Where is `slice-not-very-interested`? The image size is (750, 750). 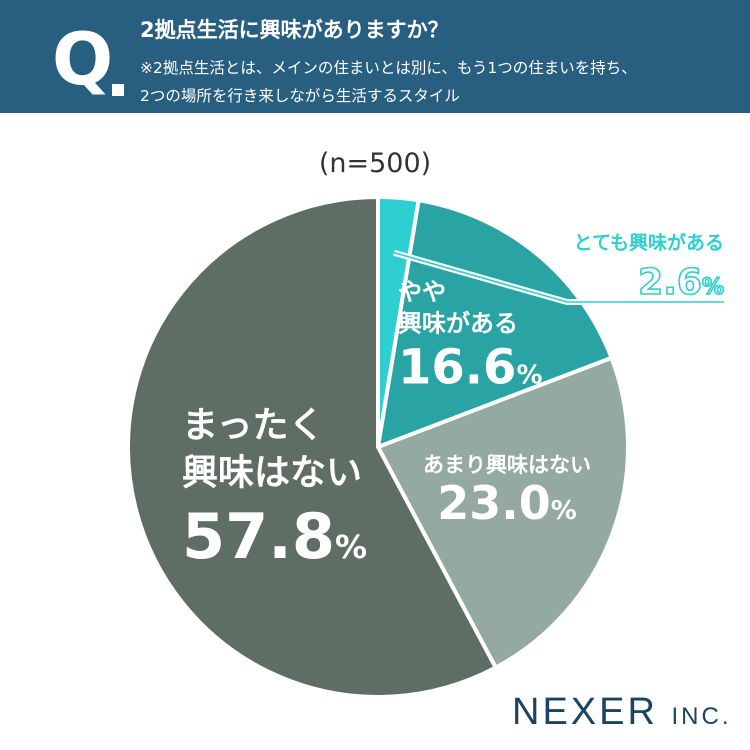
slice-not-very-interested is located at coordinates (503, 512).